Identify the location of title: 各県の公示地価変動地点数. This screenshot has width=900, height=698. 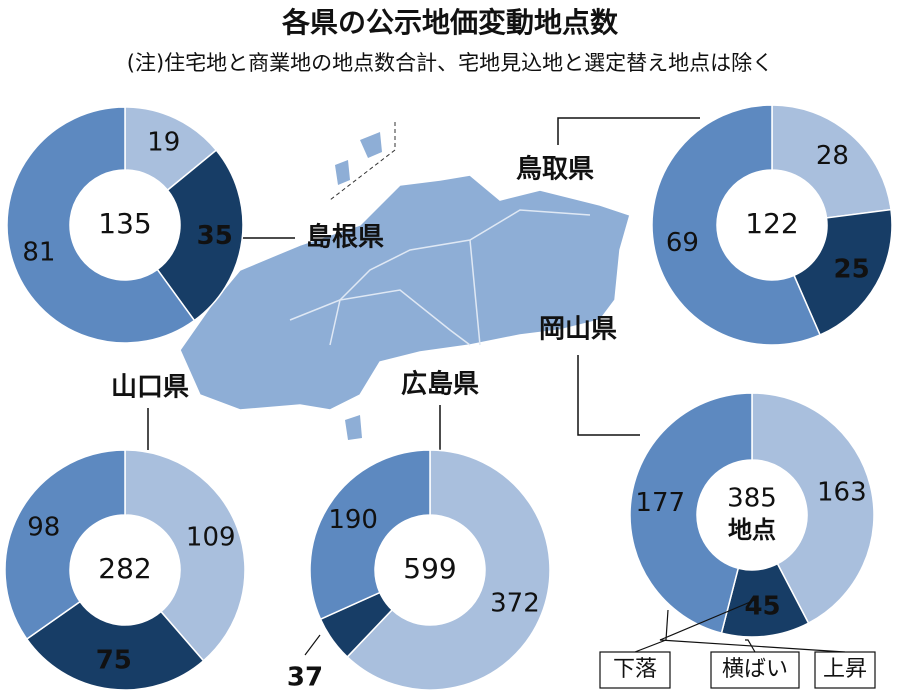
(450, 22).